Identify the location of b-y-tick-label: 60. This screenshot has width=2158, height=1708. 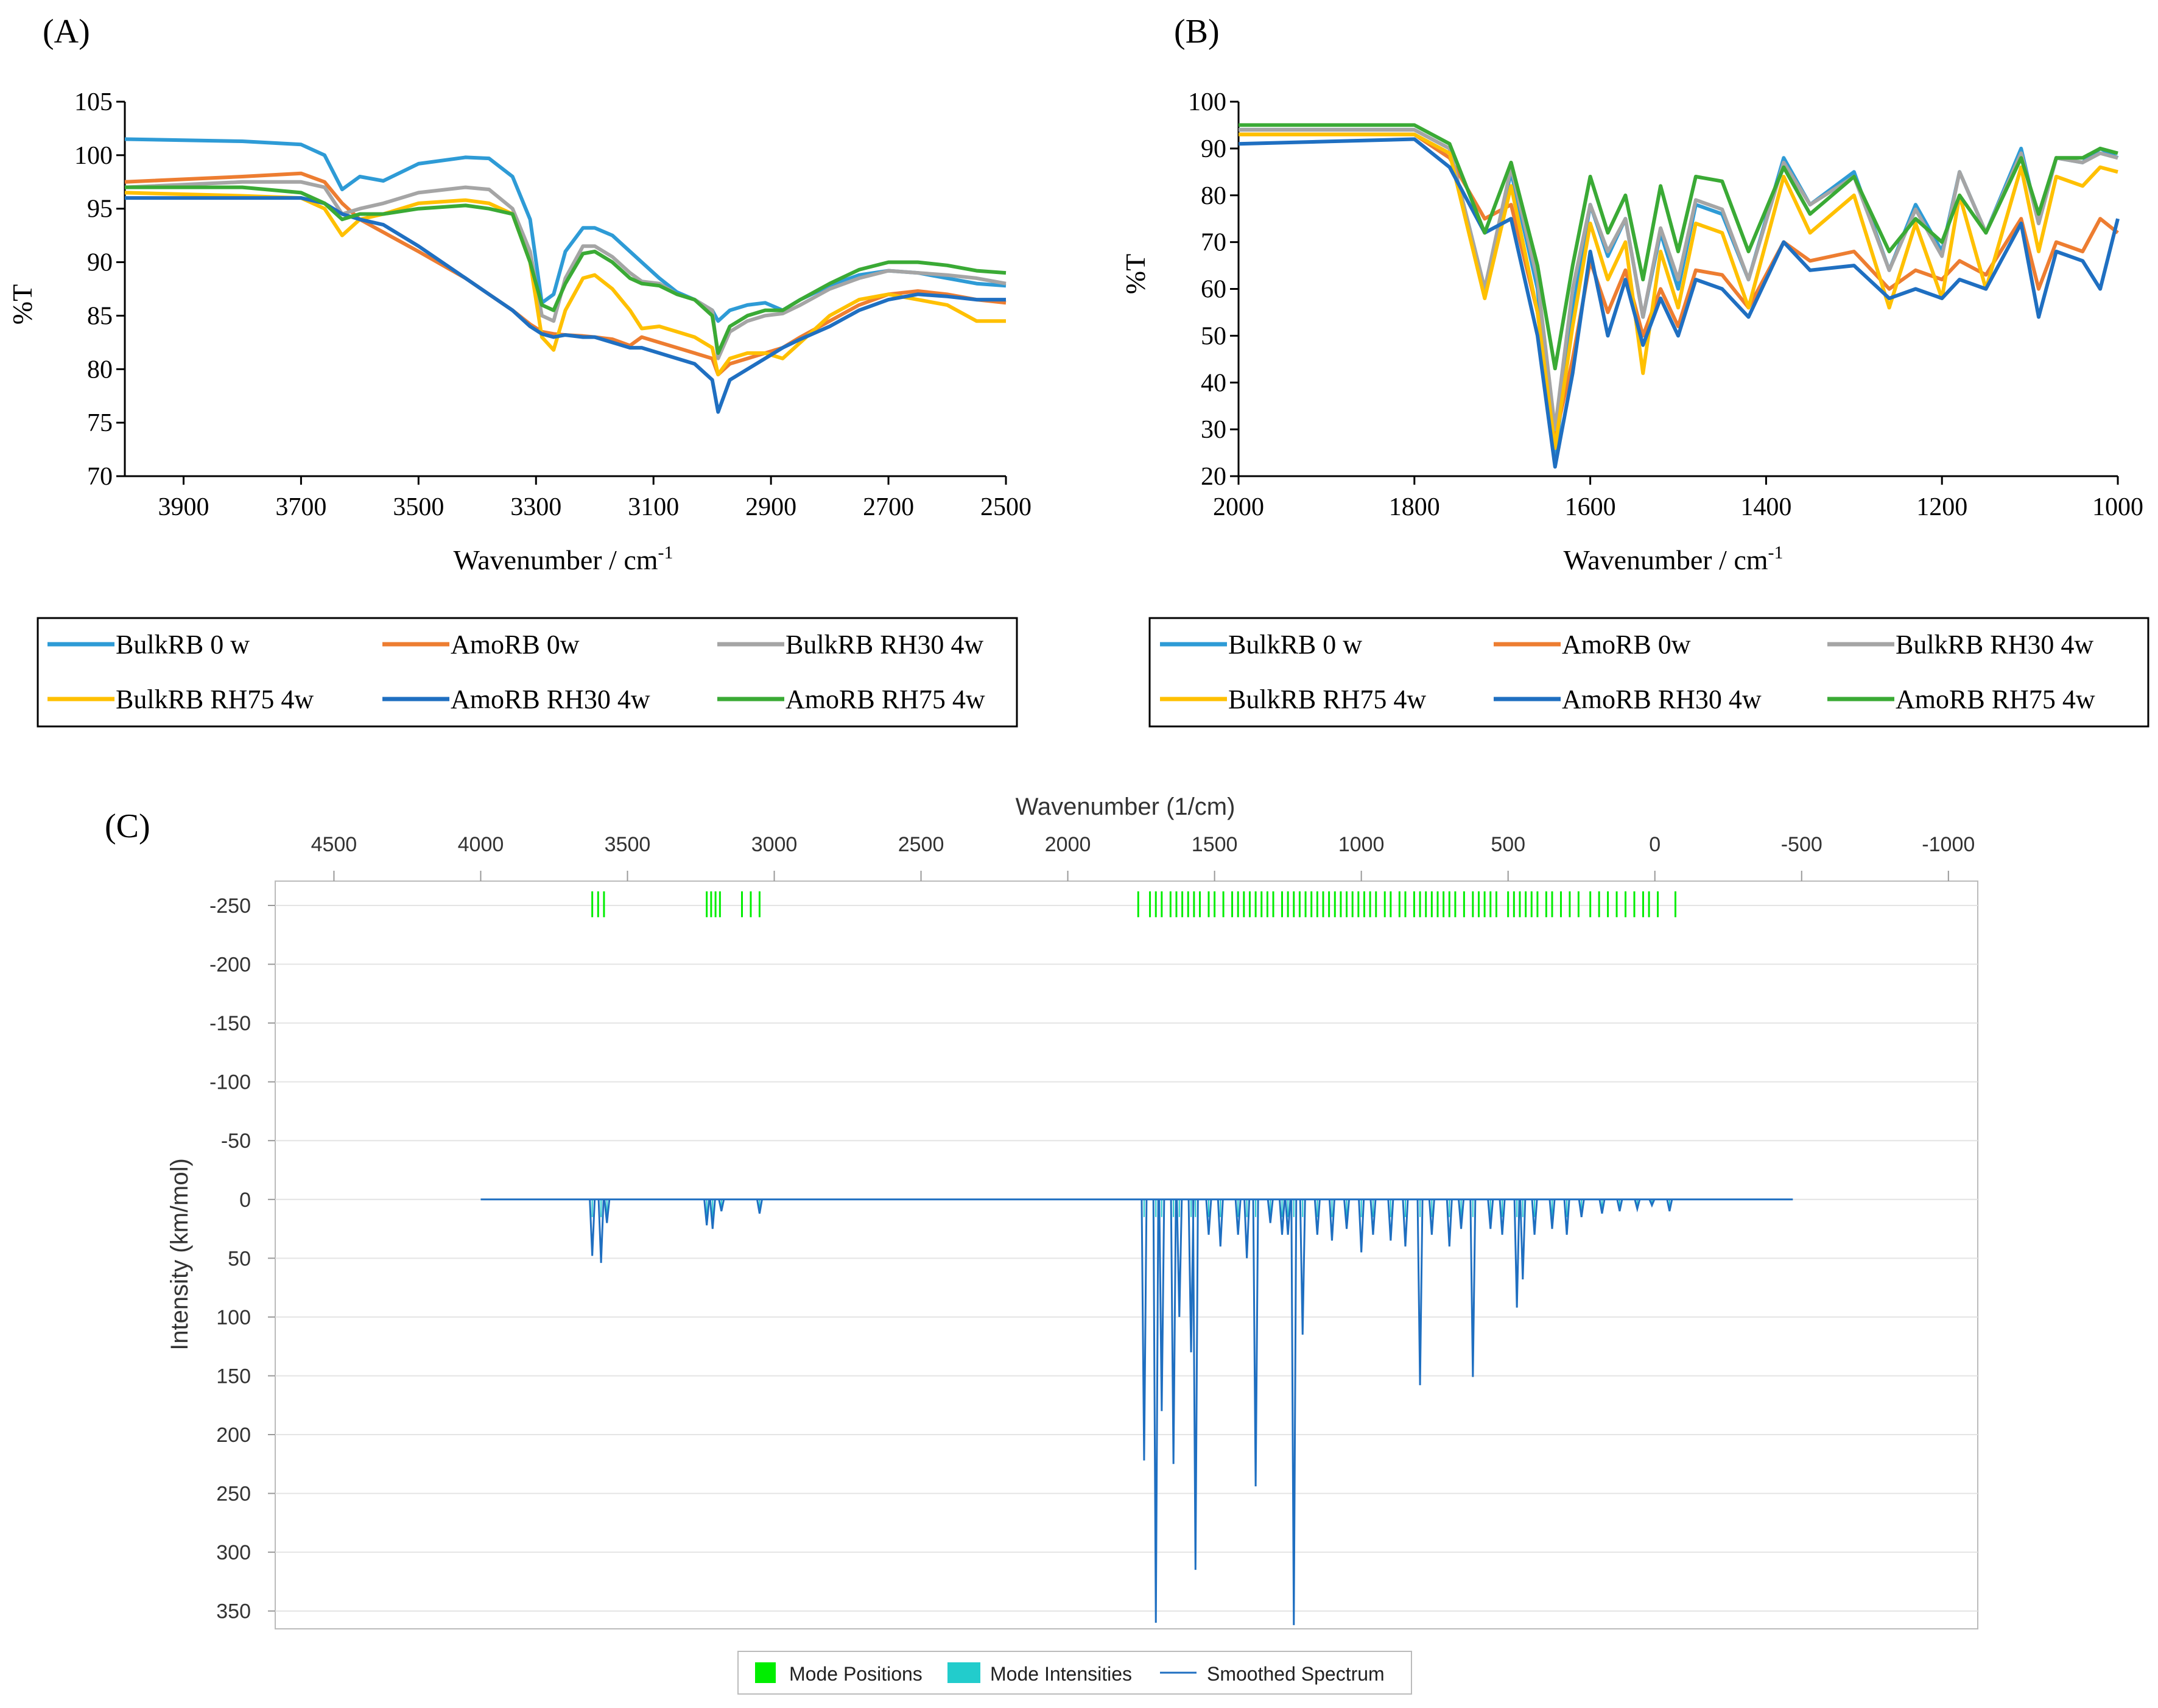
(1213, 290).